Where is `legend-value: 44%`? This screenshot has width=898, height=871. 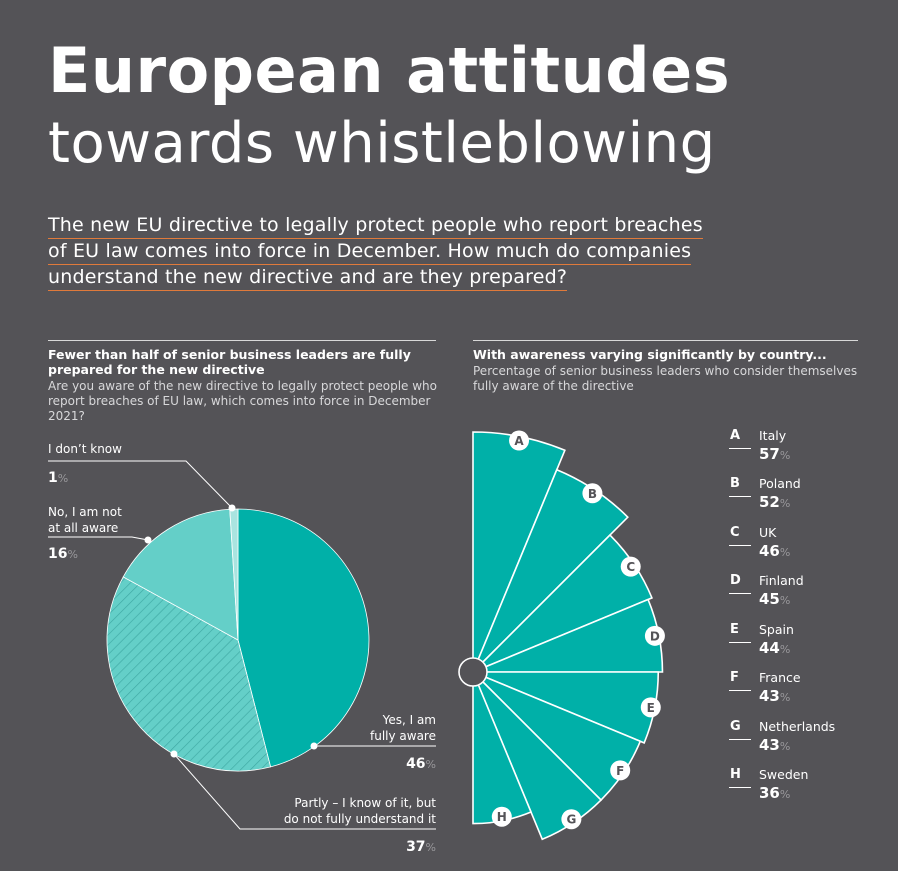 legend-value: 44% is located at coordinates (775, 648).